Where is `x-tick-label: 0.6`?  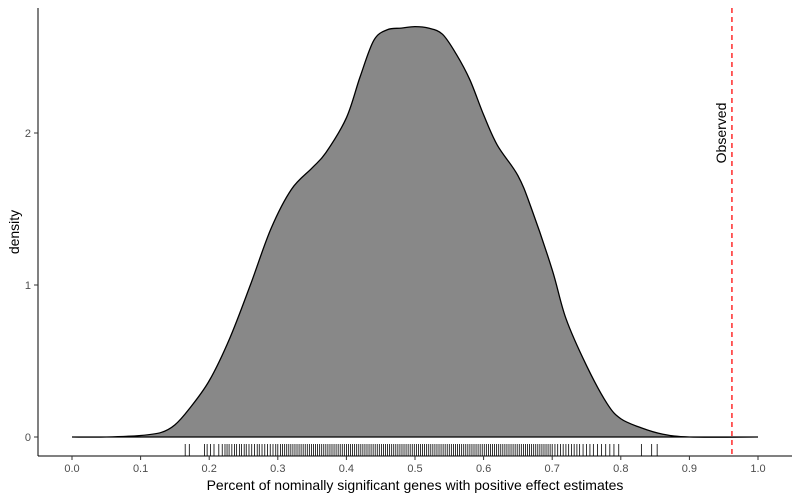
x-tick-label: 0.6 is located at coordinates (483, 469).